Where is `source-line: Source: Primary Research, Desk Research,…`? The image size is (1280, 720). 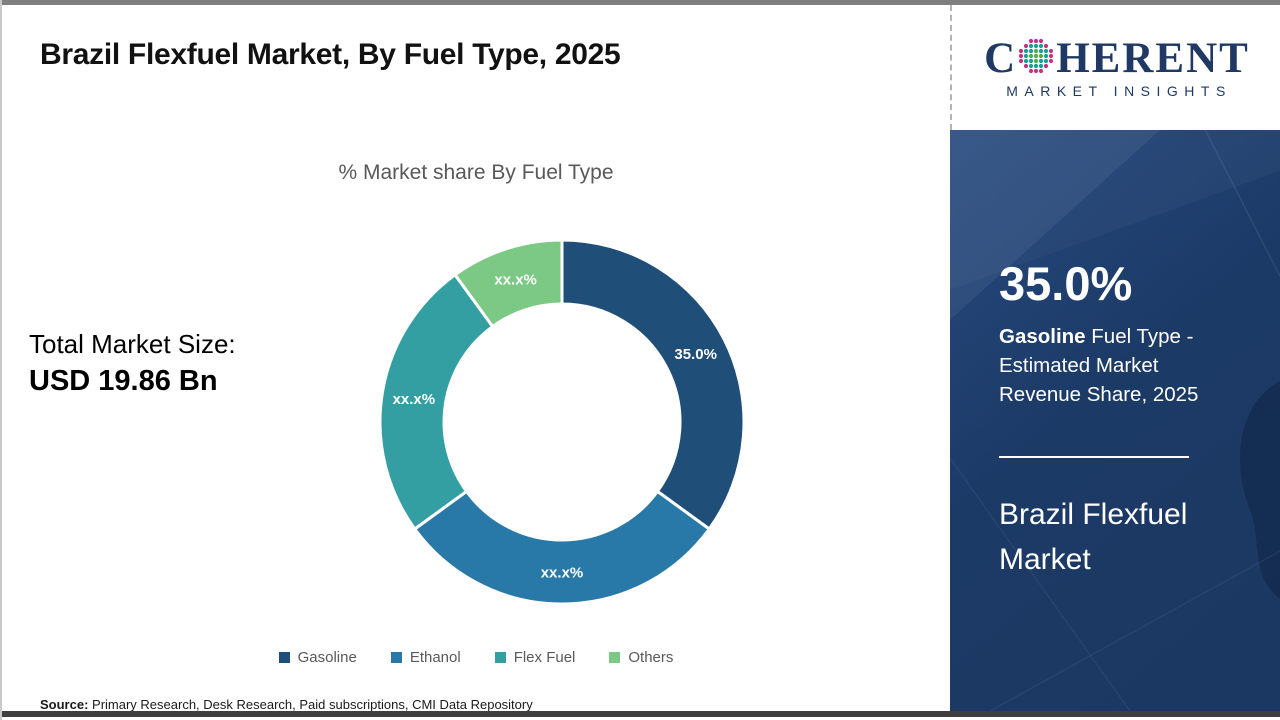 source-line: Source: Primary Research, Desk Research,… is located at coordinates (286, 704).